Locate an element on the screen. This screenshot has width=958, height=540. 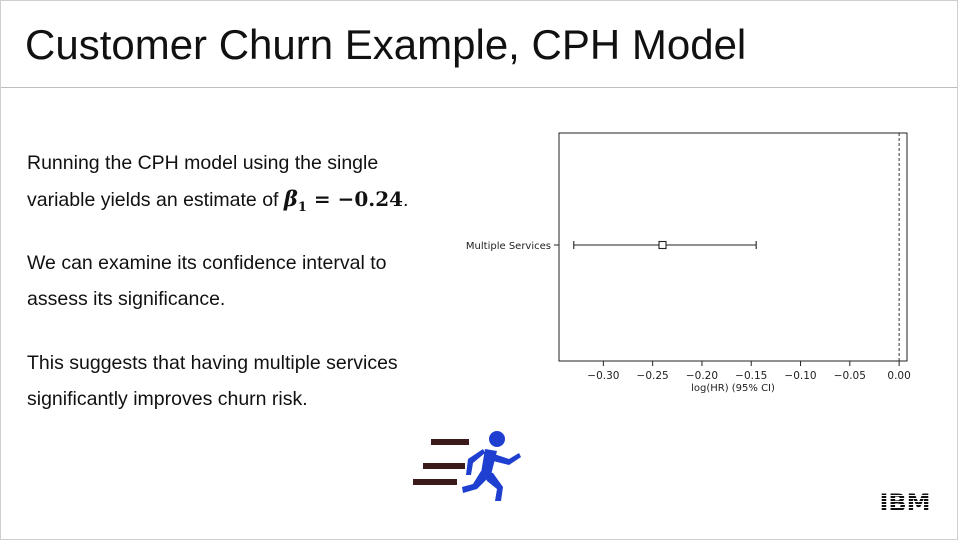
covariate-label: Multiple Services is located at coordinates (508, 246).